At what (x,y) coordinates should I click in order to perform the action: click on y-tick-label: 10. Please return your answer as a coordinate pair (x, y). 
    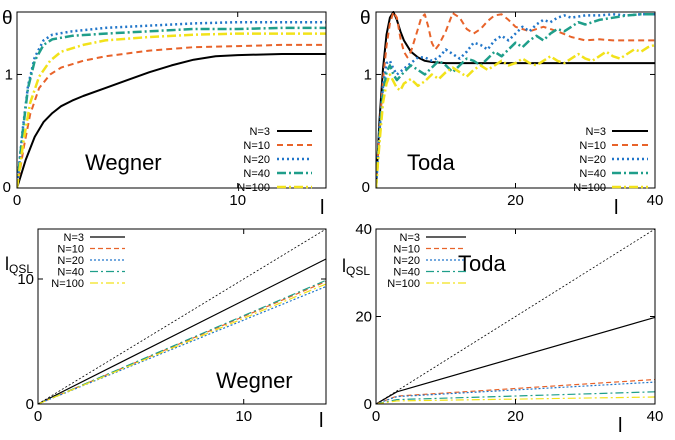
    Looking at the image, I should click on (25, 279).